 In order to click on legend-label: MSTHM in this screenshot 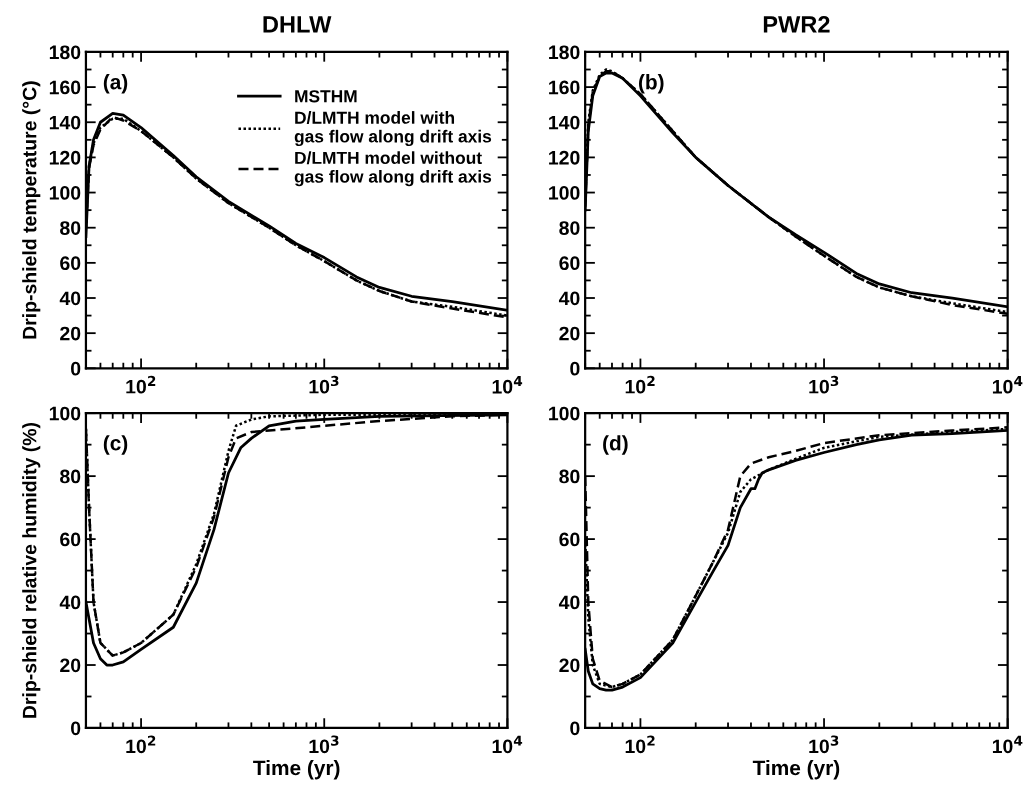, I will do `click(326, 96)`.